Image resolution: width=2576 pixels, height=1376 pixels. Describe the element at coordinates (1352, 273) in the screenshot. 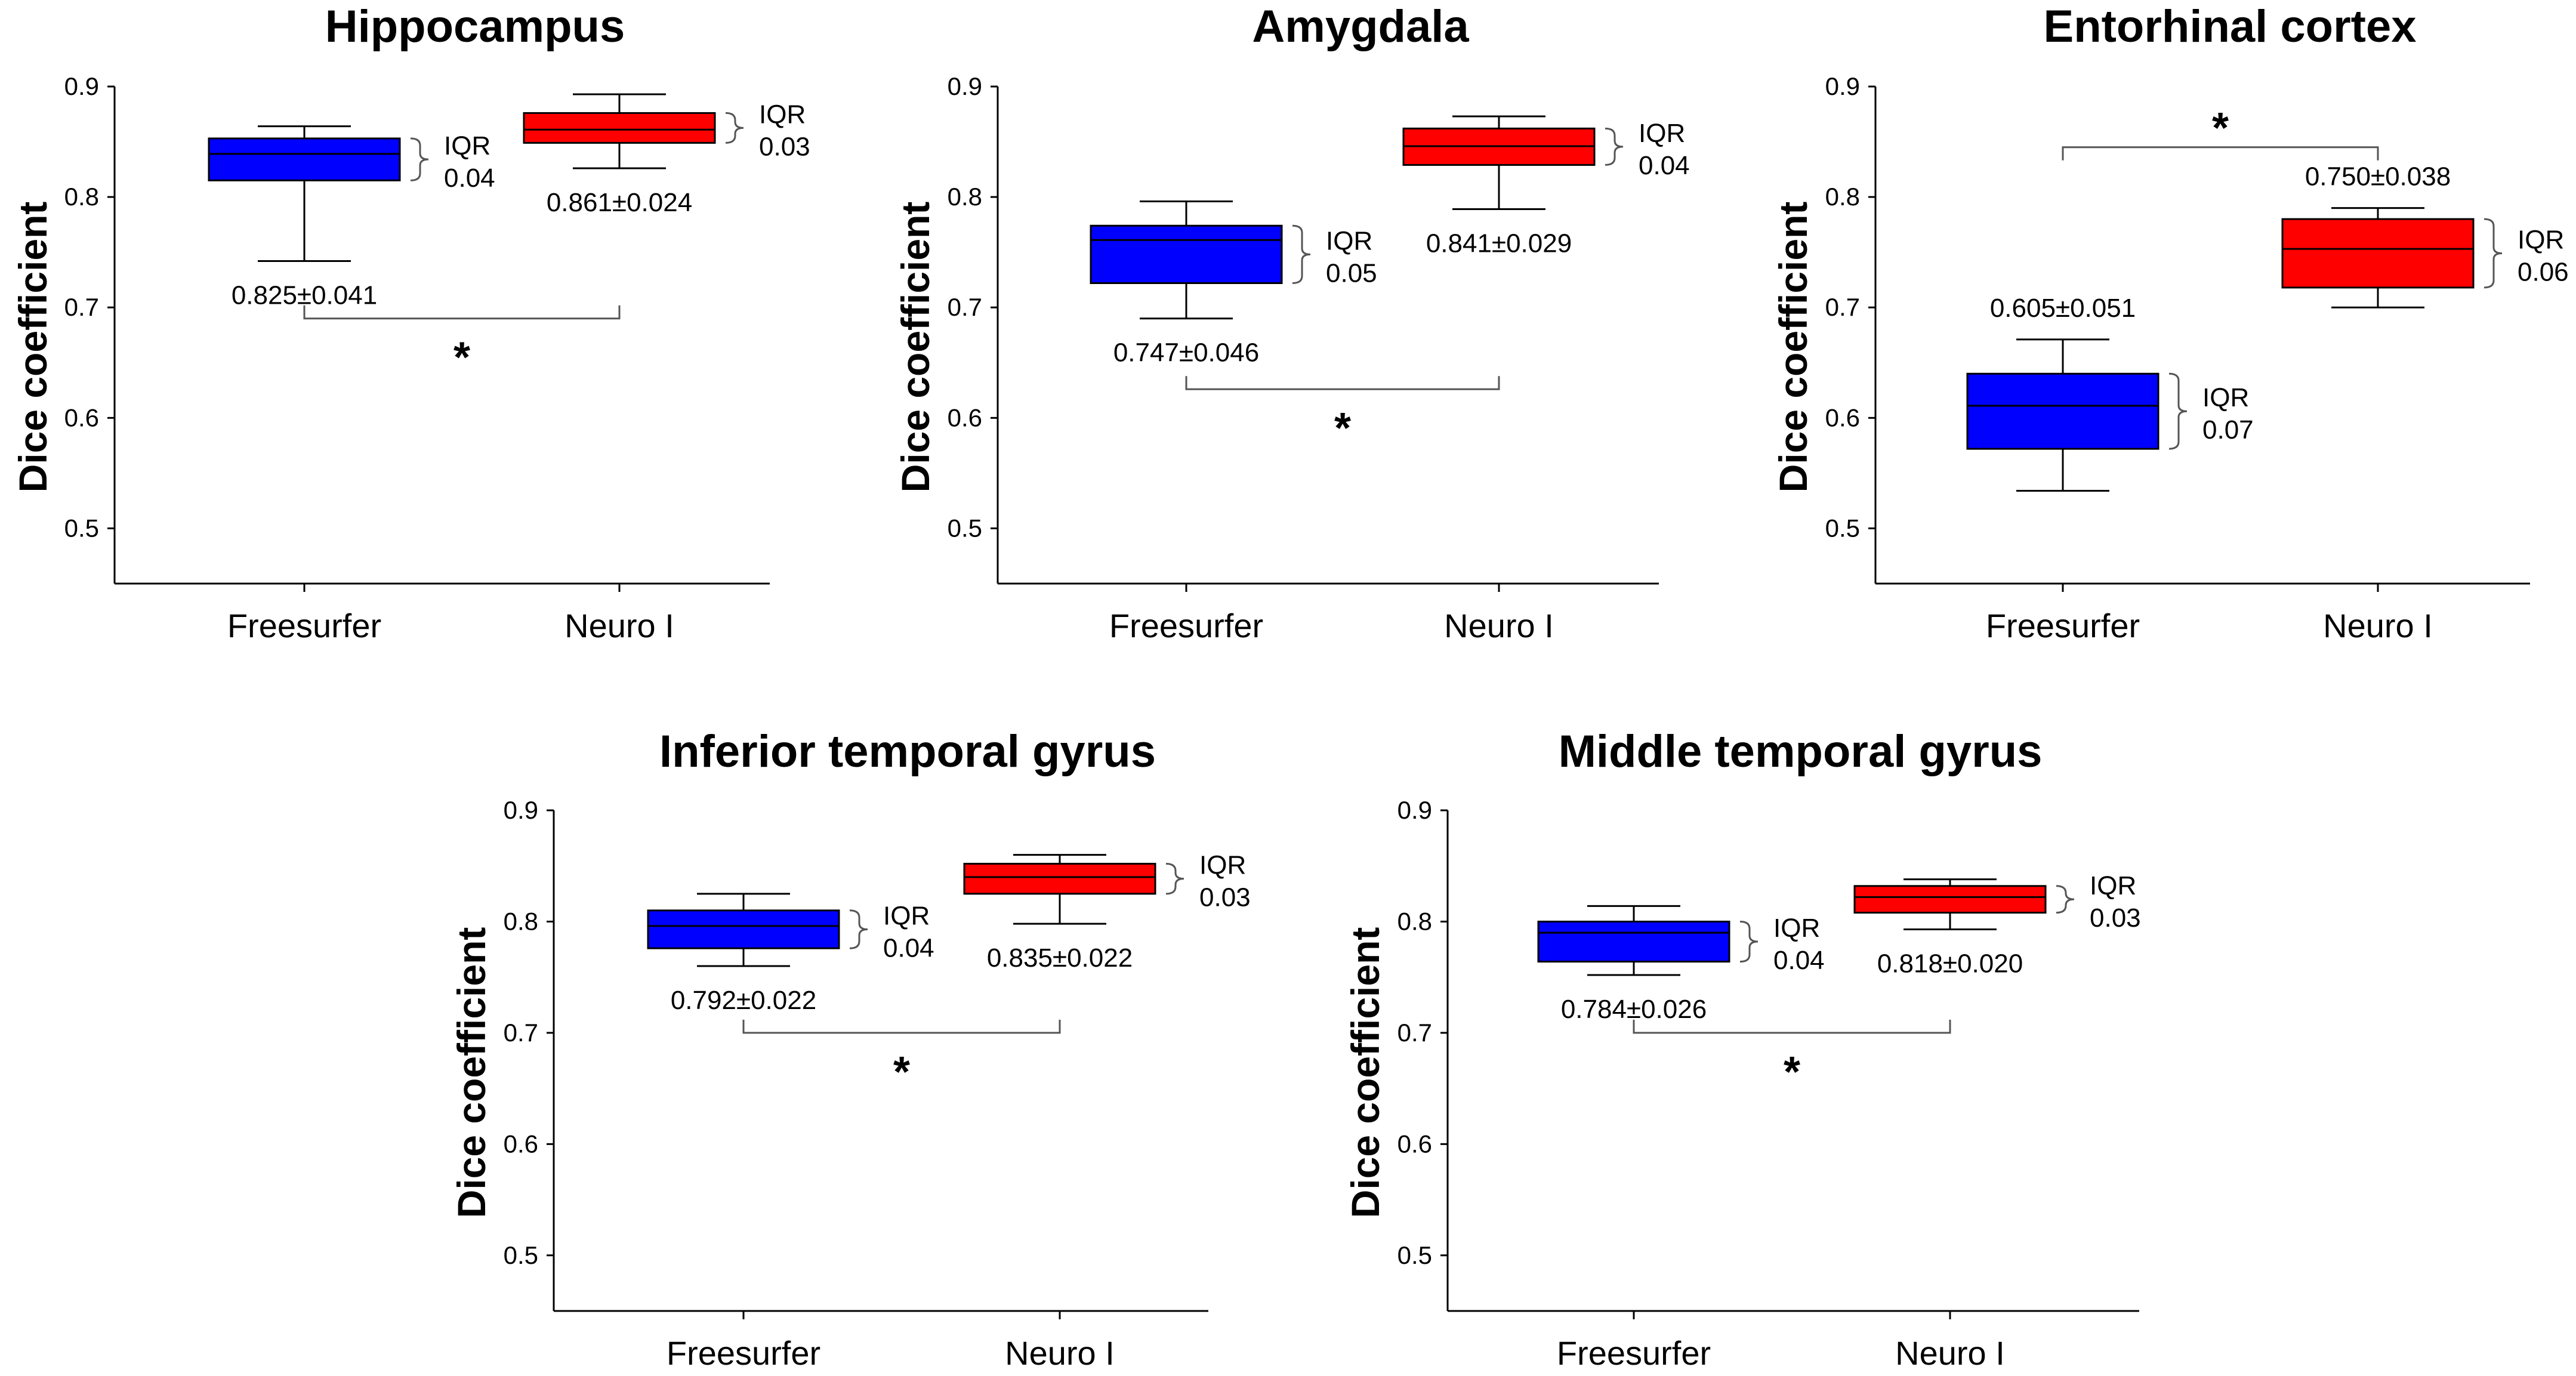

I see `iqr-value-freesurfer: 0.05` at that location.